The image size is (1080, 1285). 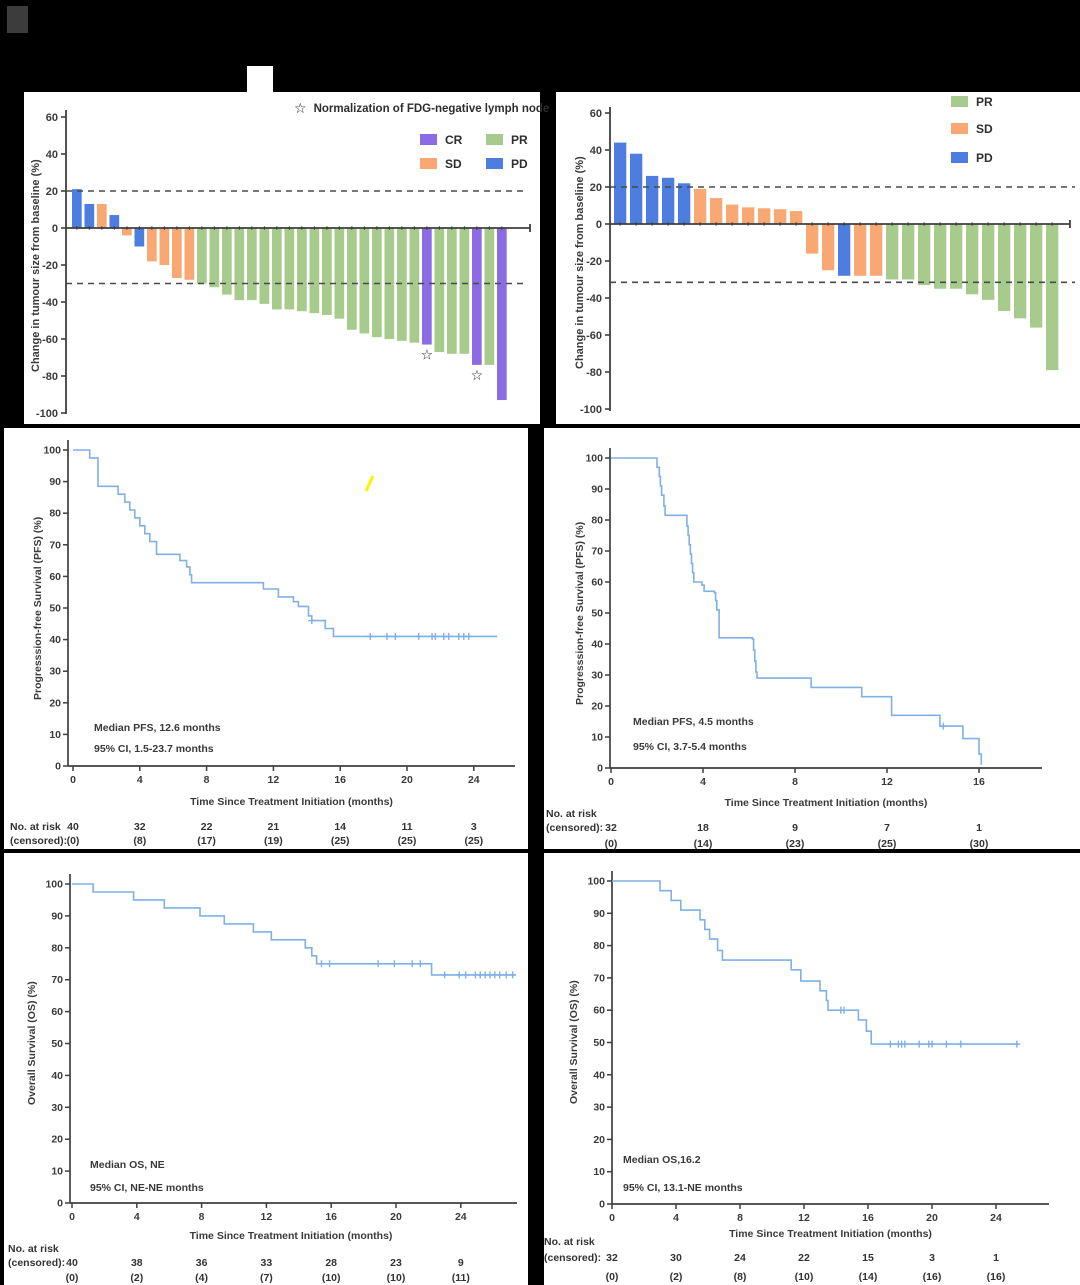 What do you see at coordinates (50, 340) in the screenshot?
I see `y-tick-label: -60` at bounding box center [50, 340].